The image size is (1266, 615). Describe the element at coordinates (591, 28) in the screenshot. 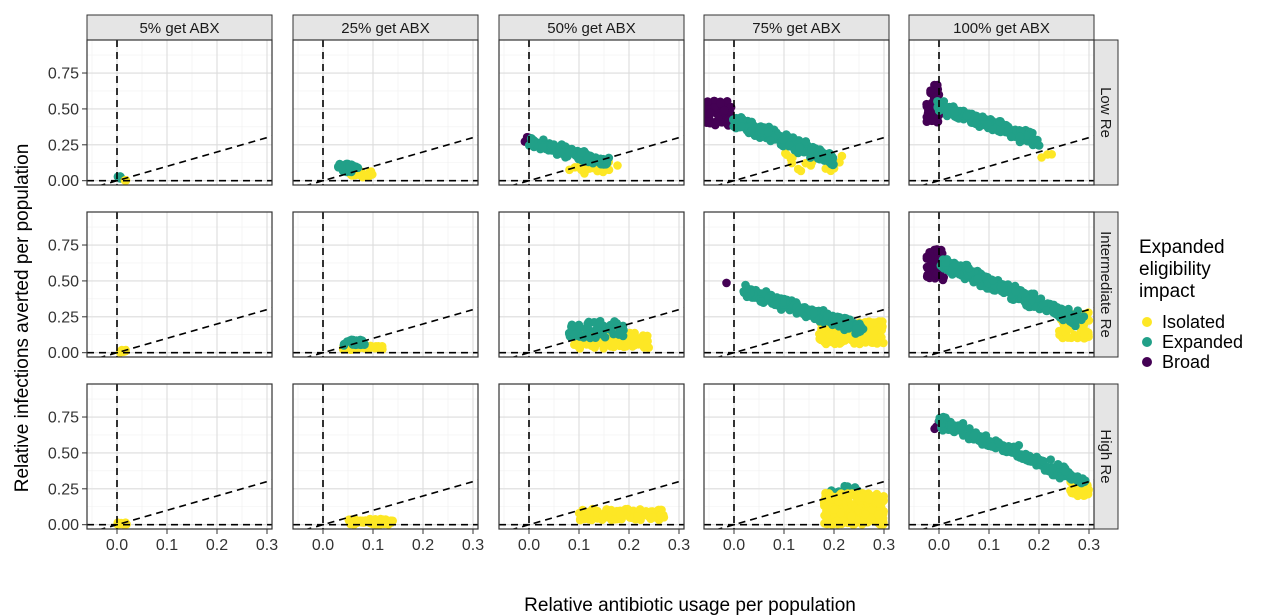

I see `column-strip-label: 50% get ABX` at that location.